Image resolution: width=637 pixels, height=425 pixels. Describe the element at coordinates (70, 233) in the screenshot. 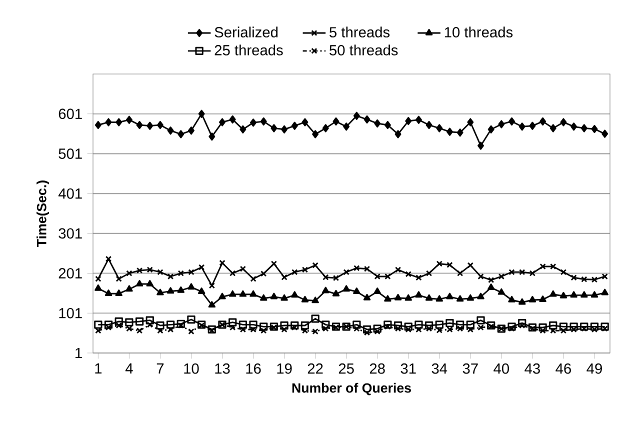

I see `y-tick-label: 301` at that location.